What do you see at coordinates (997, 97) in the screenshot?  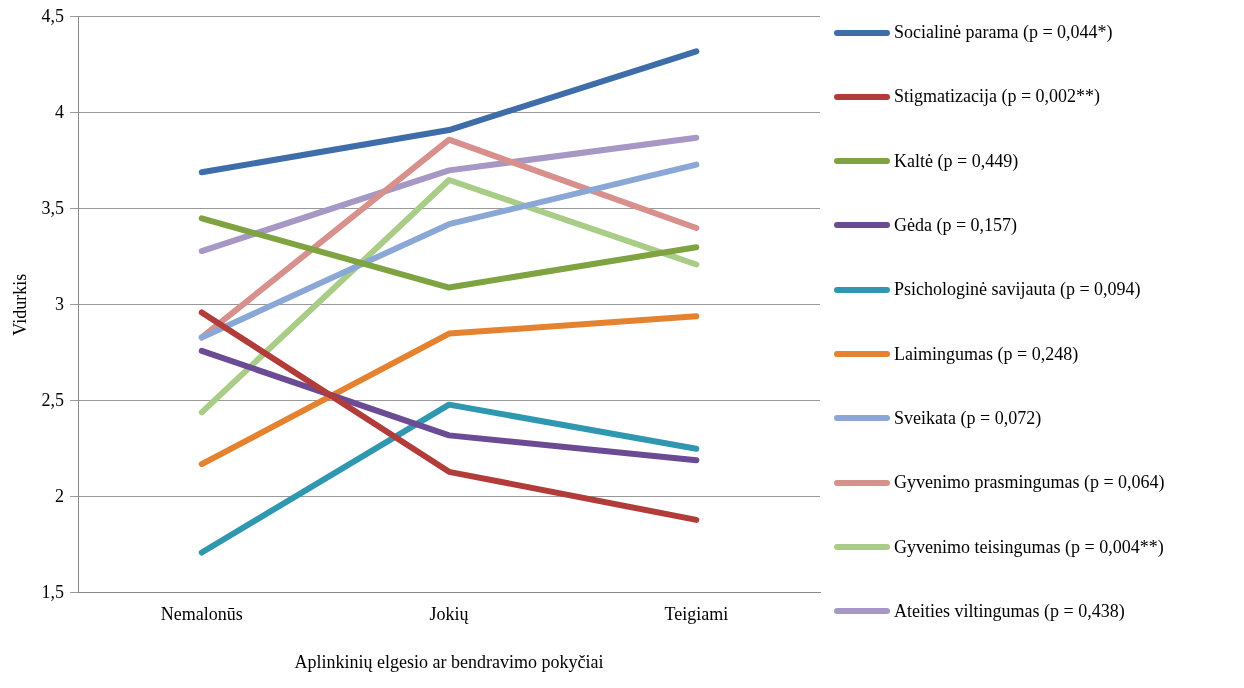 I see `legend-label: Stigmatizacija (p = 0,002**)` at bounding box center [997, 97].